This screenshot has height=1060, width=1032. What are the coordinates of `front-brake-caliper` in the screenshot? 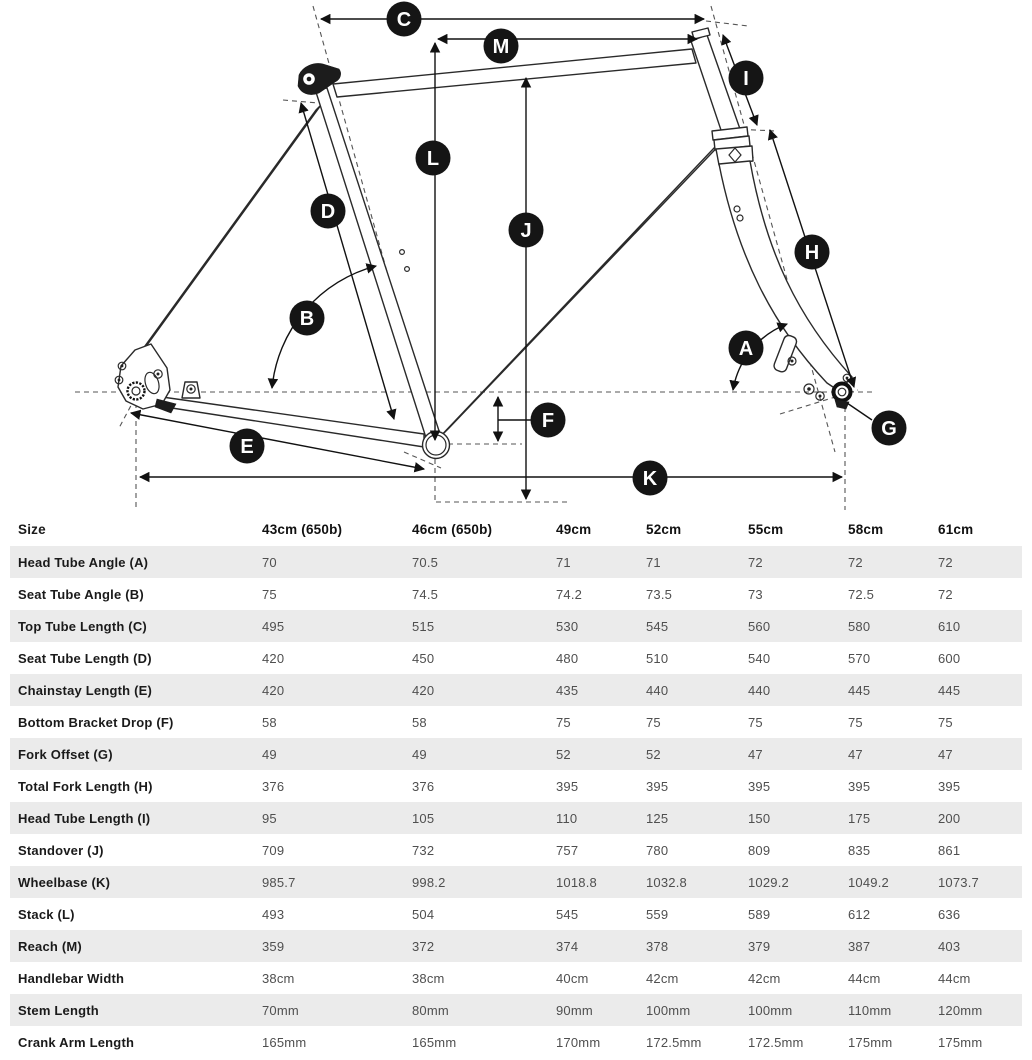 It's located at (785, 353).